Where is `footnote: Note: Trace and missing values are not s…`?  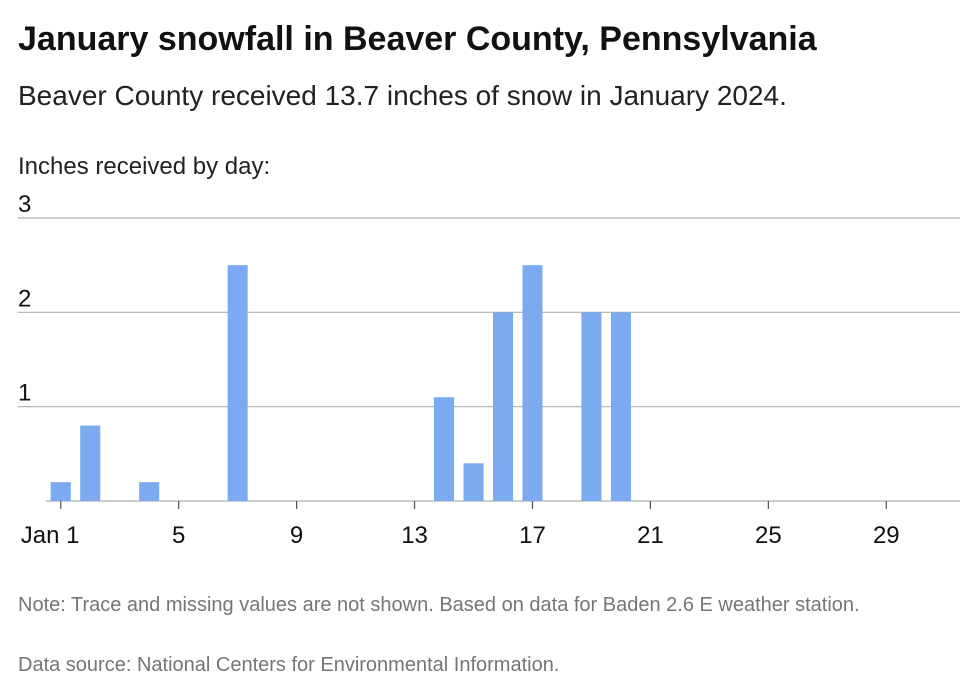 footnote: Note: Trace and missing values are not s… is located at coordinates (439, 605).